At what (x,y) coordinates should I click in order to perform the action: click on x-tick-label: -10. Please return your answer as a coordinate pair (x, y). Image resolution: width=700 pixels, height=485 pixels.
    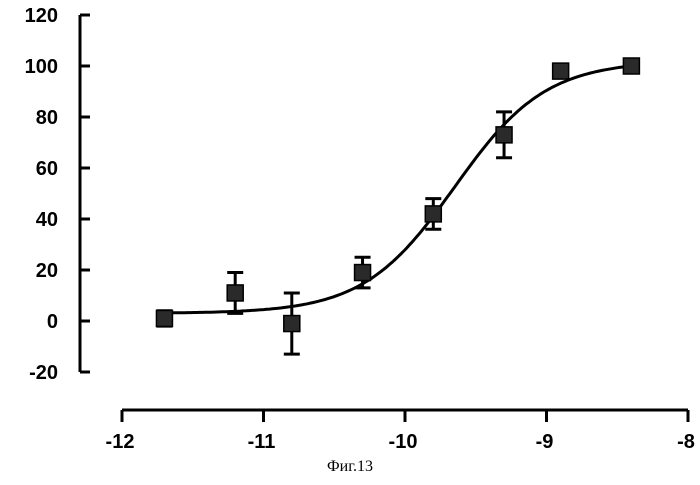
    Looking at the image, I should click on (403, 442).